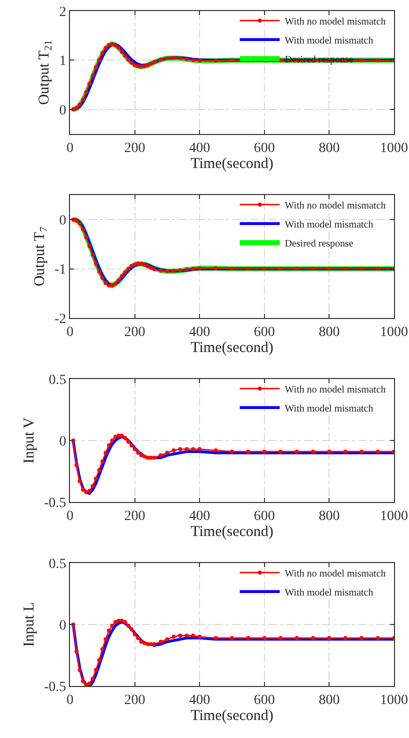  I want to click on y-tick-label: 1, so click(62, 62).